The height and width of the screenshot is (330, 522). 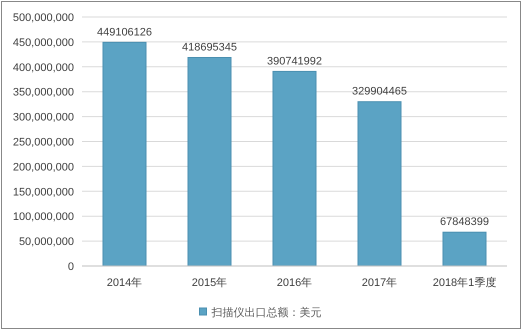 I want to click on y-tick-label: 350,000,000, so click(x=43, y=92).